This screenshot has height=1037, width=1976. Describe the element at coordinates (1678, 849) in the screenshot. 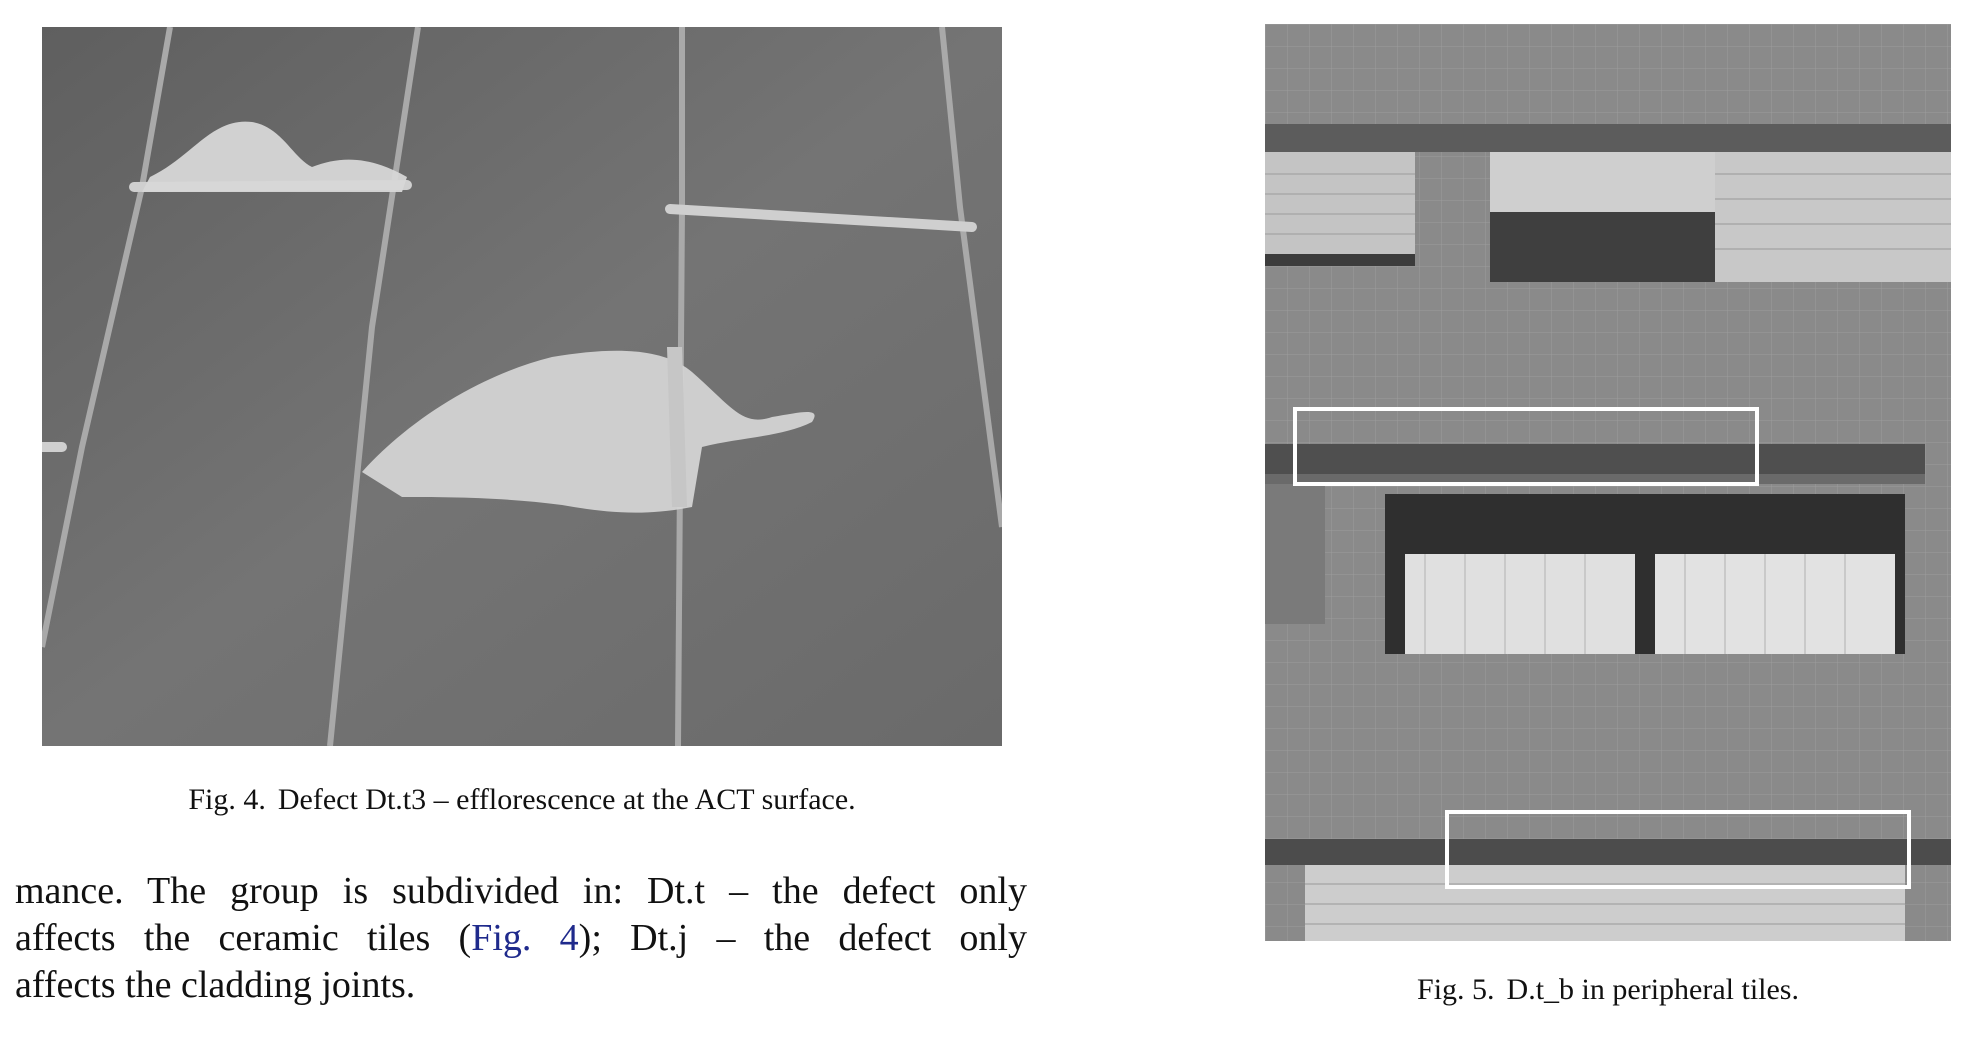

I see `highlight-box-lower` at that location.